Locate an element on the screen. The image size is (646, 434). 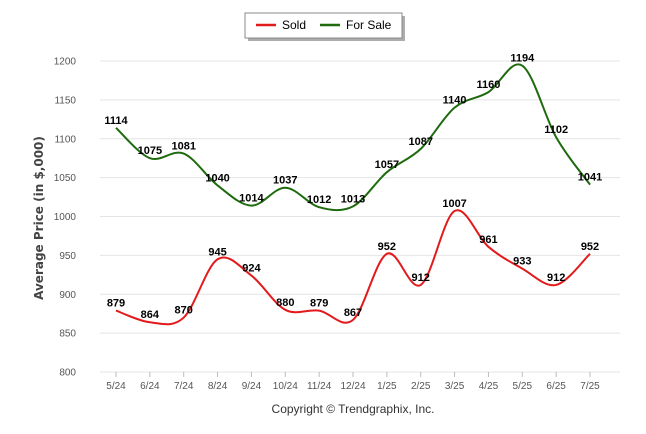
y-tick-label: 950 is located at coordinates (67, 256).